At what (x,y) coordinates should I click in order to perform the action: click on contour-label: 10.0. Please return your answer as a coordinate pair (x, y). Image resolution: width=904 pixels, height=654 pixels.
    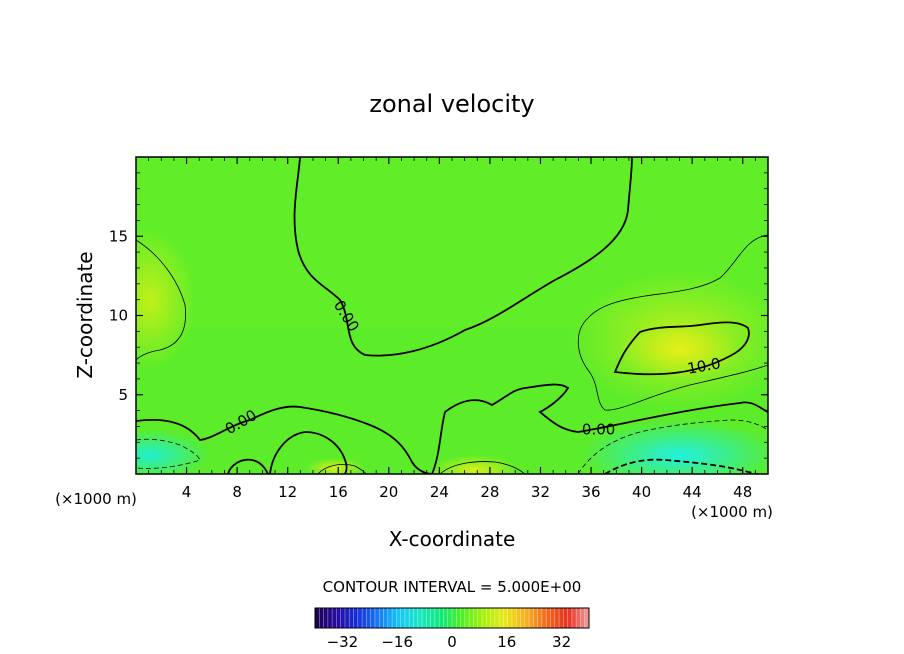
    Looking at the image, I should click on (704, 366).